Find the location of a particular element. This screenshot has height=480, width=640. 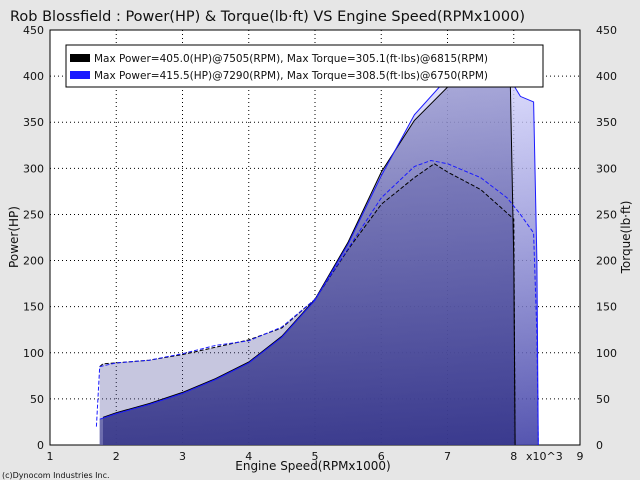

x-tick-label: 4 is located at coordinates (248, 456).